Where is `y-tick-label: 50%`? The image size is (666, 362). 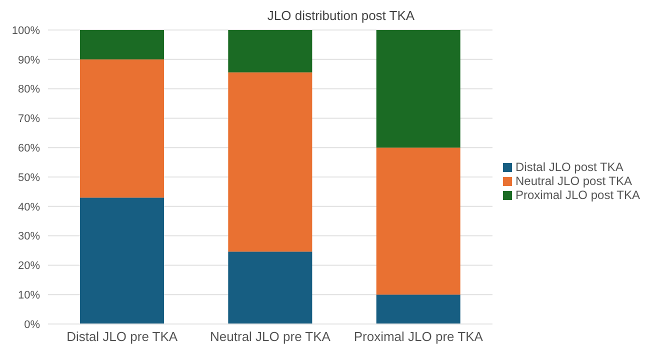 y-tick-label: 50% is located at coordinates (29, 178).